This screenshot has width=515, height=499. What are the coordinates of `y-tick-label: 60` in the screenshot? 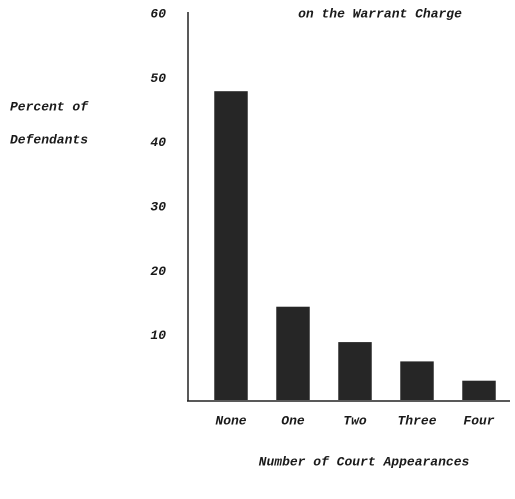 It's located at (158, 13).